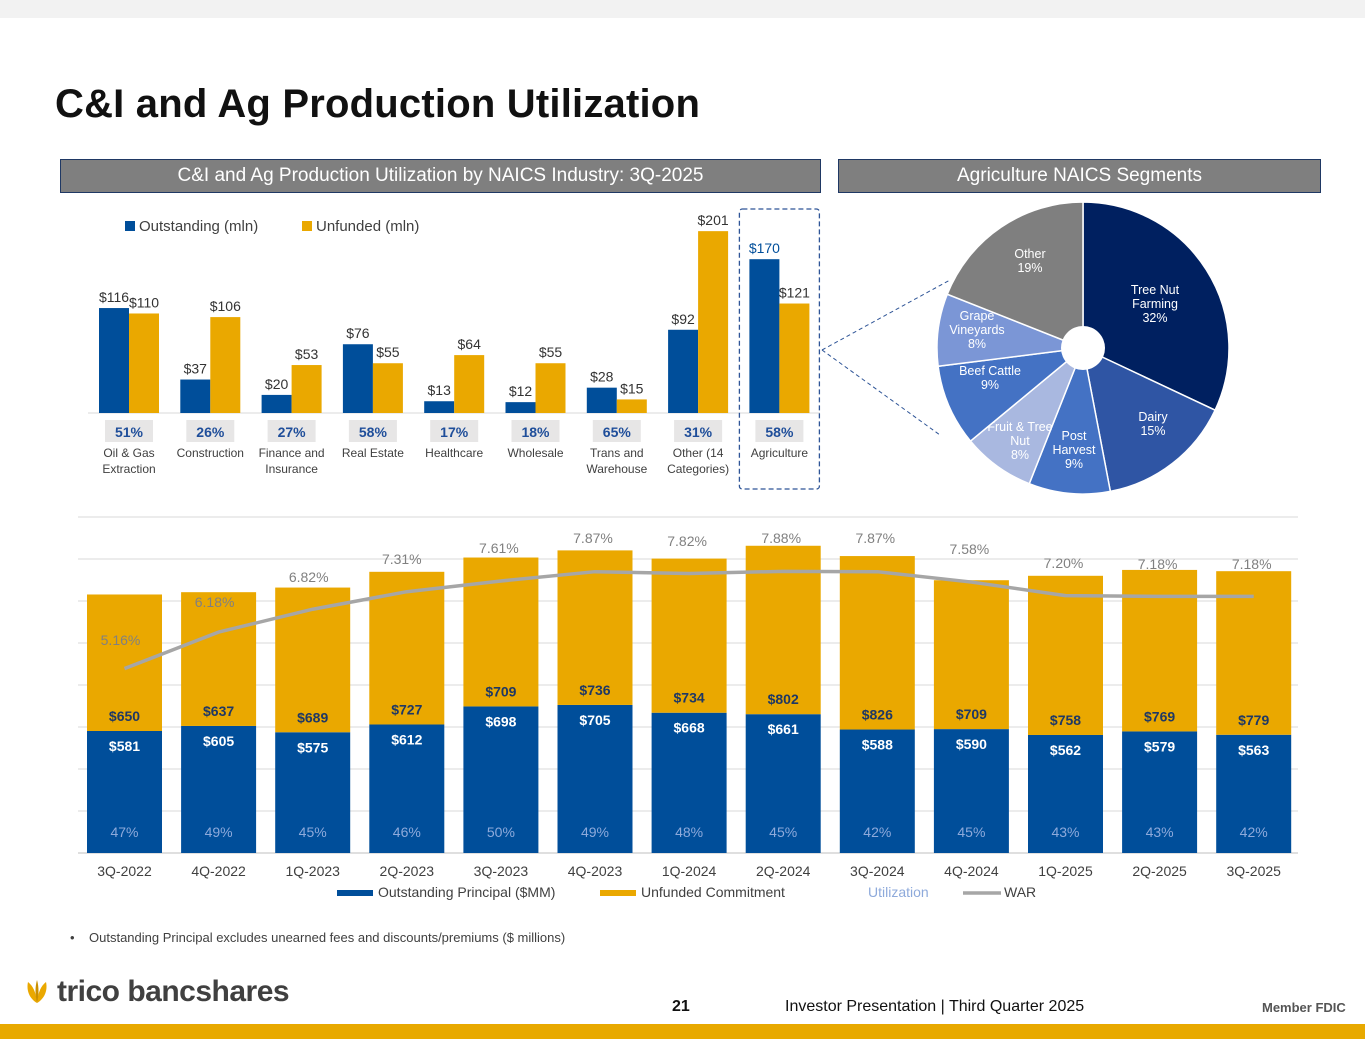 The image size is (1365, 1055). Describe the element at coordinates (877, 832) in the screenshot. I see `utilization-label: 42%` at that location.